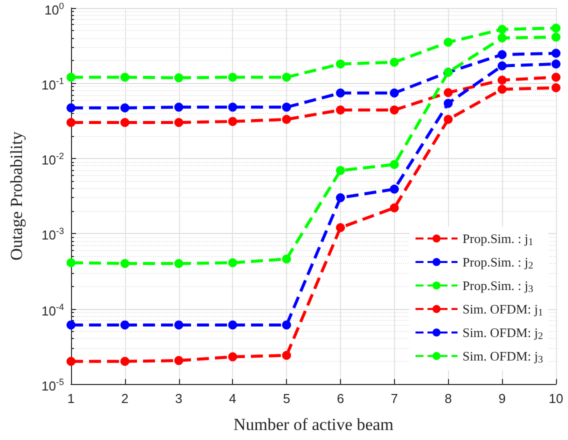 The image size is (568, 440). What do you see at coordinates (53, 159) in the screenshot?
I see `y-tick-label: 10$^{-2}$` at bounding box center [53, 159].